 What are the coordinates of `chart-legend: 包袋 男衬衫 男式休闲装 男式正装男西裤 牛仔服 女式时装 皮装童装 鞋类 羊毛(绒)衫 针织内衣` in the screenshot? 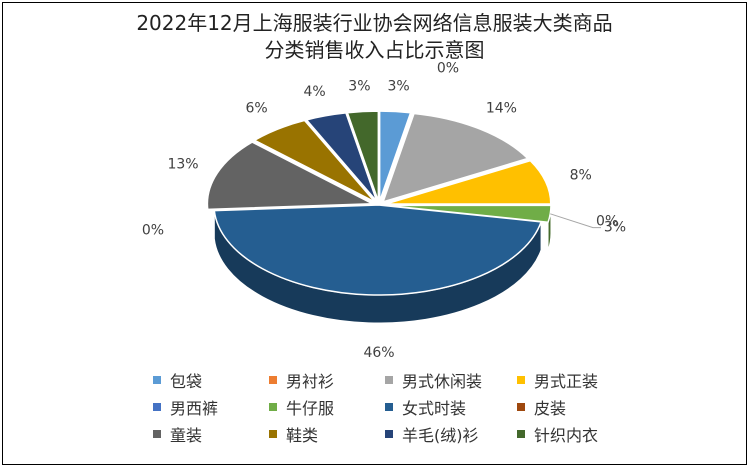 It's located at (378, 407).